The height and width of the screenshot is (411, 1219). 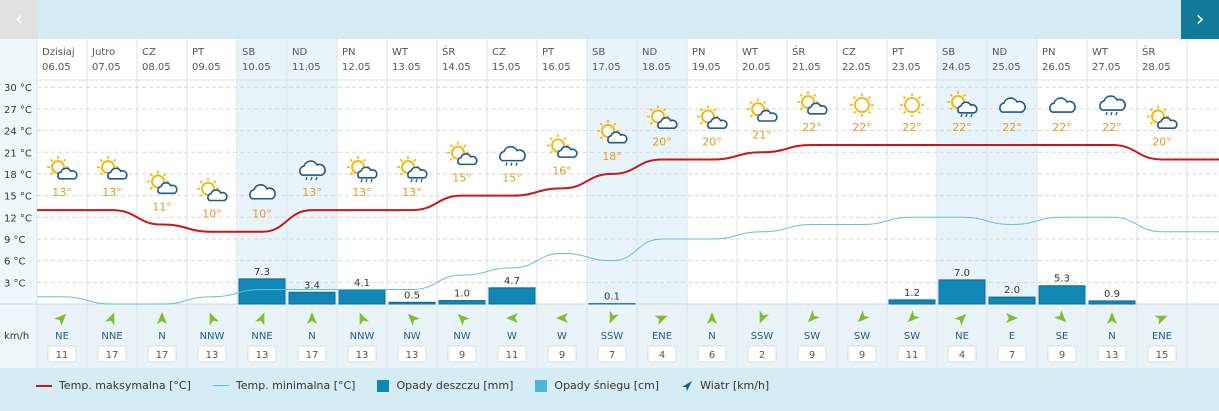 I want to click on day-date: 28.05, so click(x=1156, y=67).